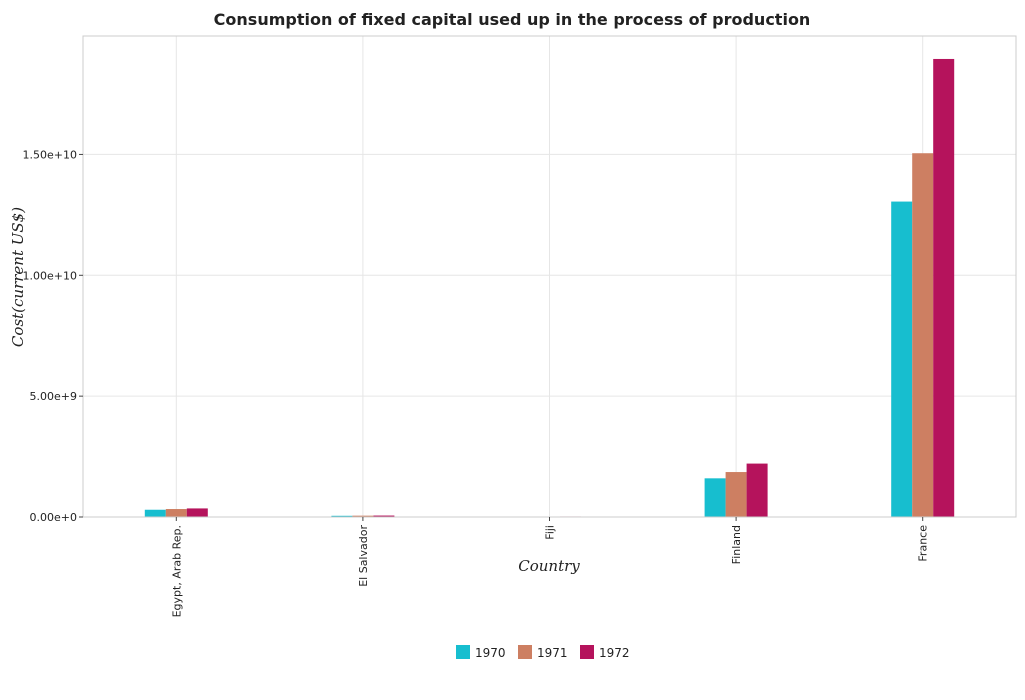 The image size is (1025, 700). Describe the element at coordinates (53, 517) in the screenshot. I see `y-tick-label: 0.00e+0` at that location.